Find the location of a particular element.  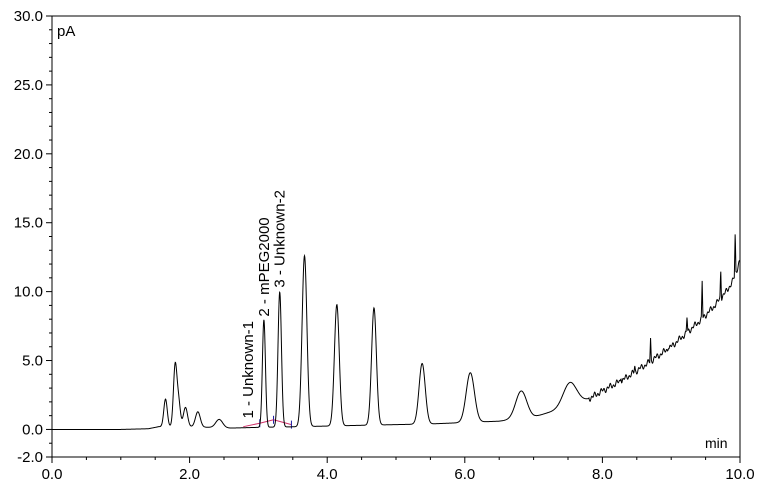

y-tick-label: 0.0 is located at coordinates (32, 429).